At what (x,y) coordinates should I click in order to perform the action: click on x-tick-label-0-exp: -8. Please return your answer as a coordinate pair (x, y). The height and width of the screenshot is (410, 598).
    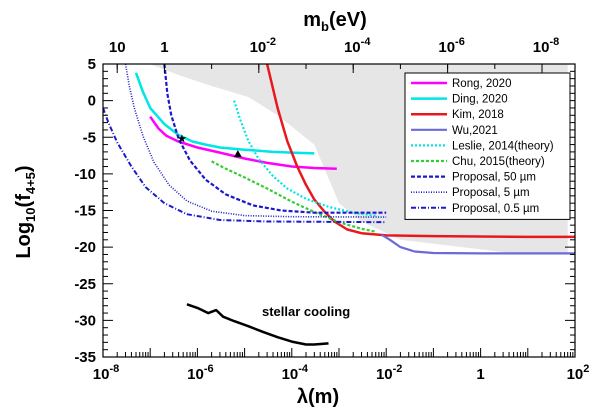
    Looking at the image, I should click on (114, 369).